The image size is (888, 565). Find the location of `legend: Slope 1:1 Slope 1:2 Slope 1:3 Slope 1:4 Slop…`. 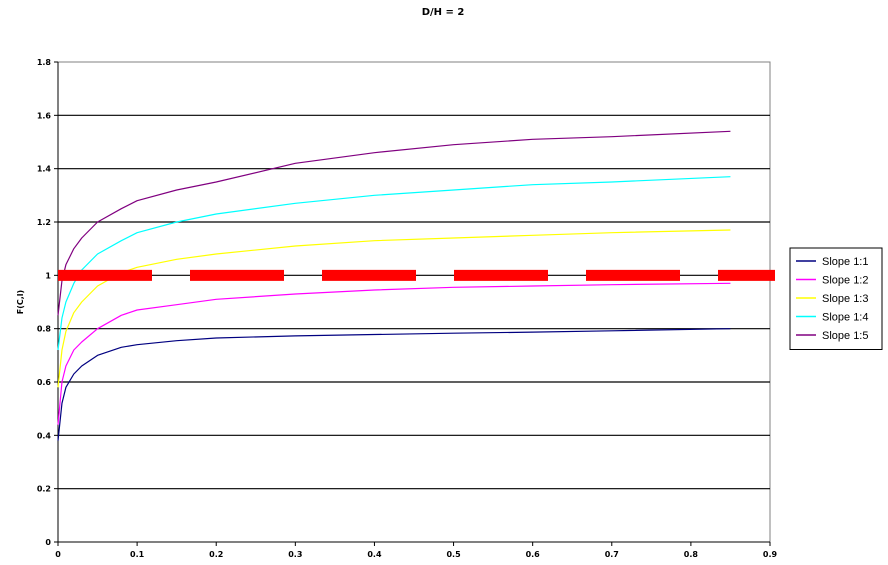

legend: Slope 1:1 Slope 1:2 Slope 1:3 Slope 1:4 Slop… is located at coordinates (836, 298).